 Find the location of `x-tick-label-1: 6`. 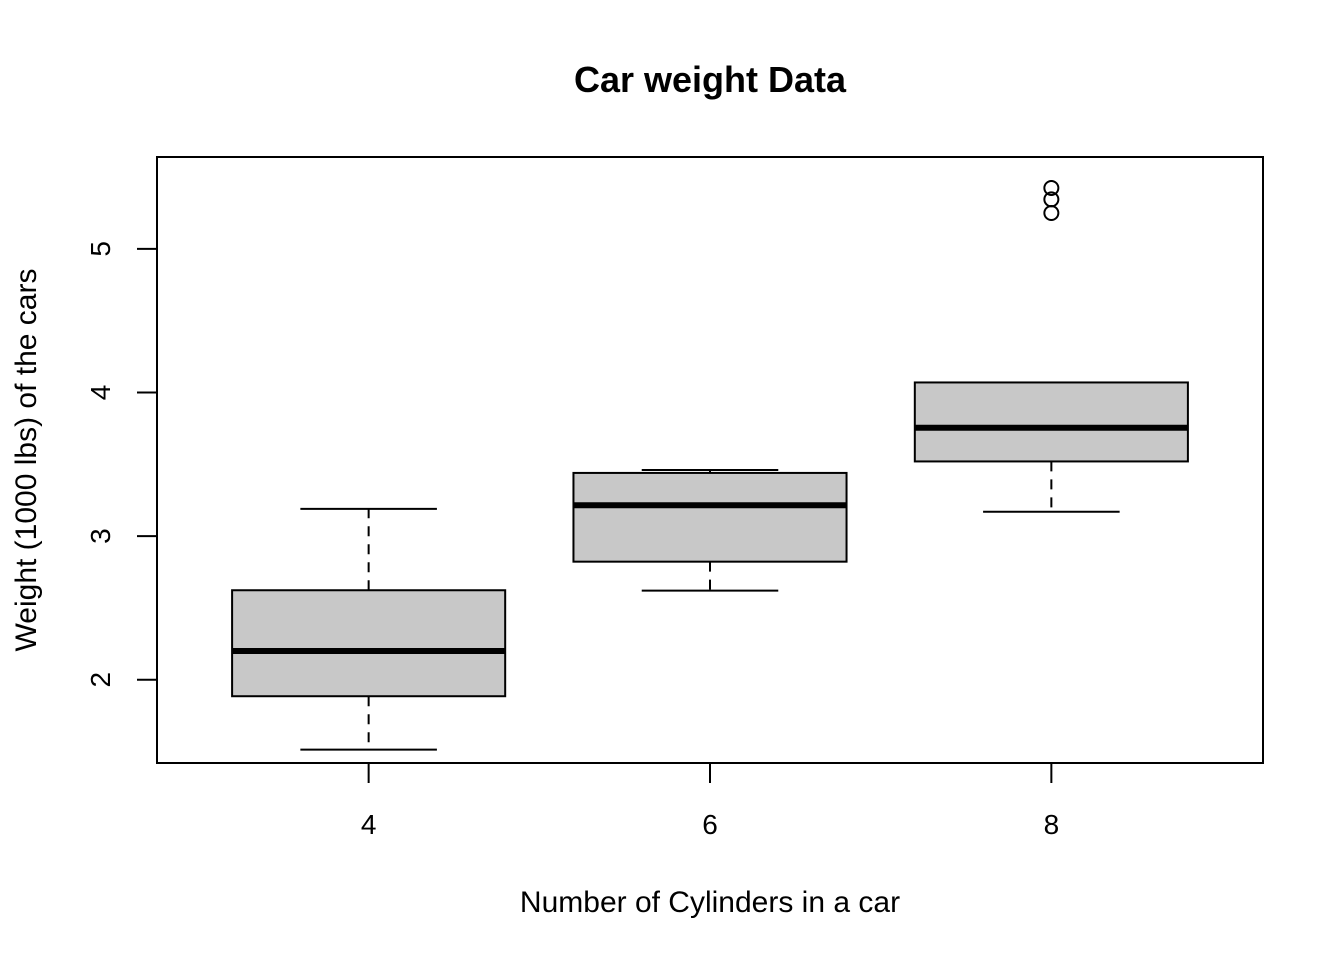

x-tick-label-1: 6 is located at coordinates (710, 824).